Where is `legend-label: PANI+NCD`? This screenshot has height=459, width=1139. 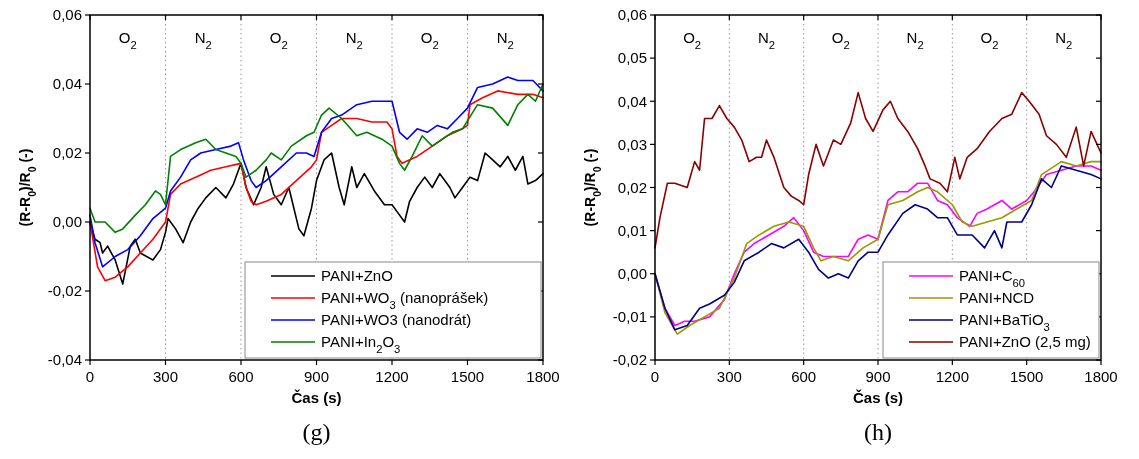
legend-label: PANI+NCD is located at coordinates (997, 298).